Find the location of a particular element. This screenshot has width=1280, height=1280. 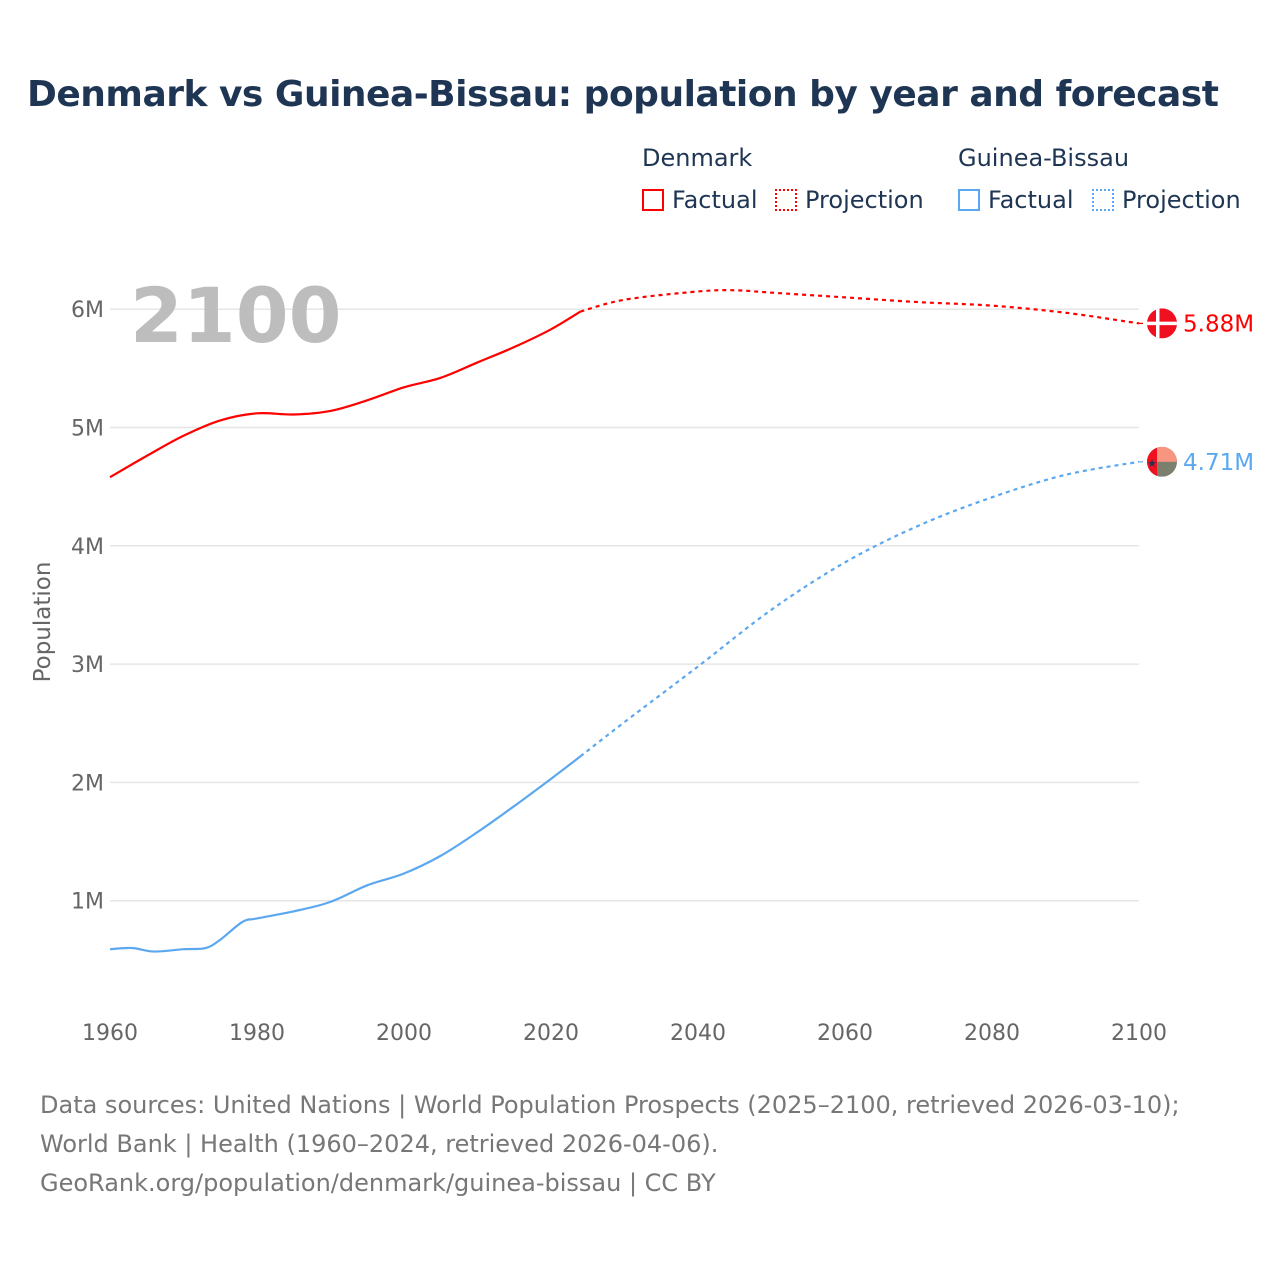

flag-cross-h is located at coordinates (1162, 323).